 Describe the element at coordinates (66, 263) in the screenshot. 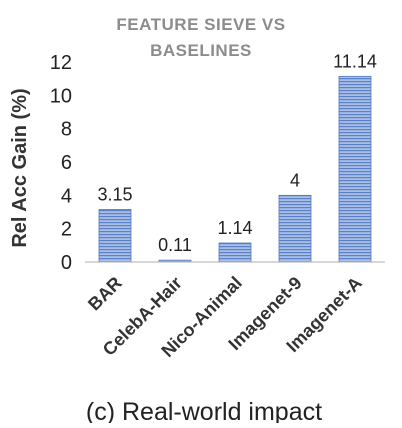

I see `y-tick-label: 0` at that location.